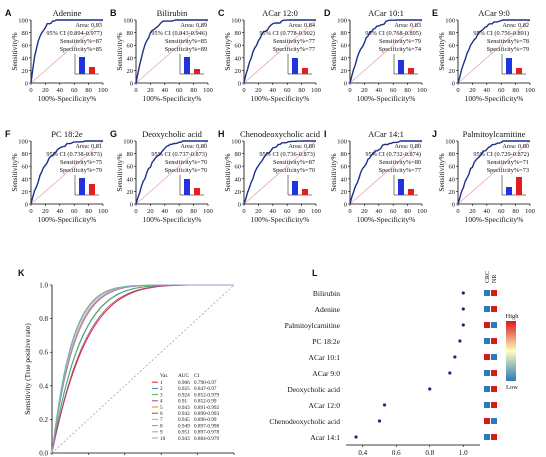 The height and width of the screenshot is (457, 546). What do you see at coordinates (280, 134) in the screenshot?
I see `panel-title: Chenodeoxycholic acid` at bounding box center [280, 134].